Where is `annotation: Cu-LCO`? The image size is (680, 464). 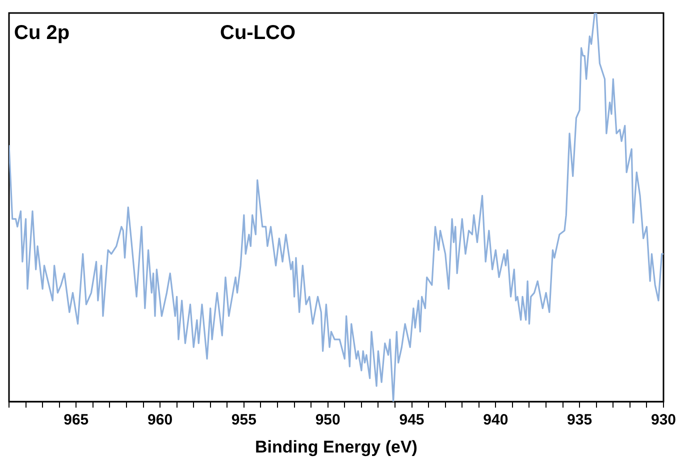 annotation: Cu-LCO is located at coordinates (258, 33).